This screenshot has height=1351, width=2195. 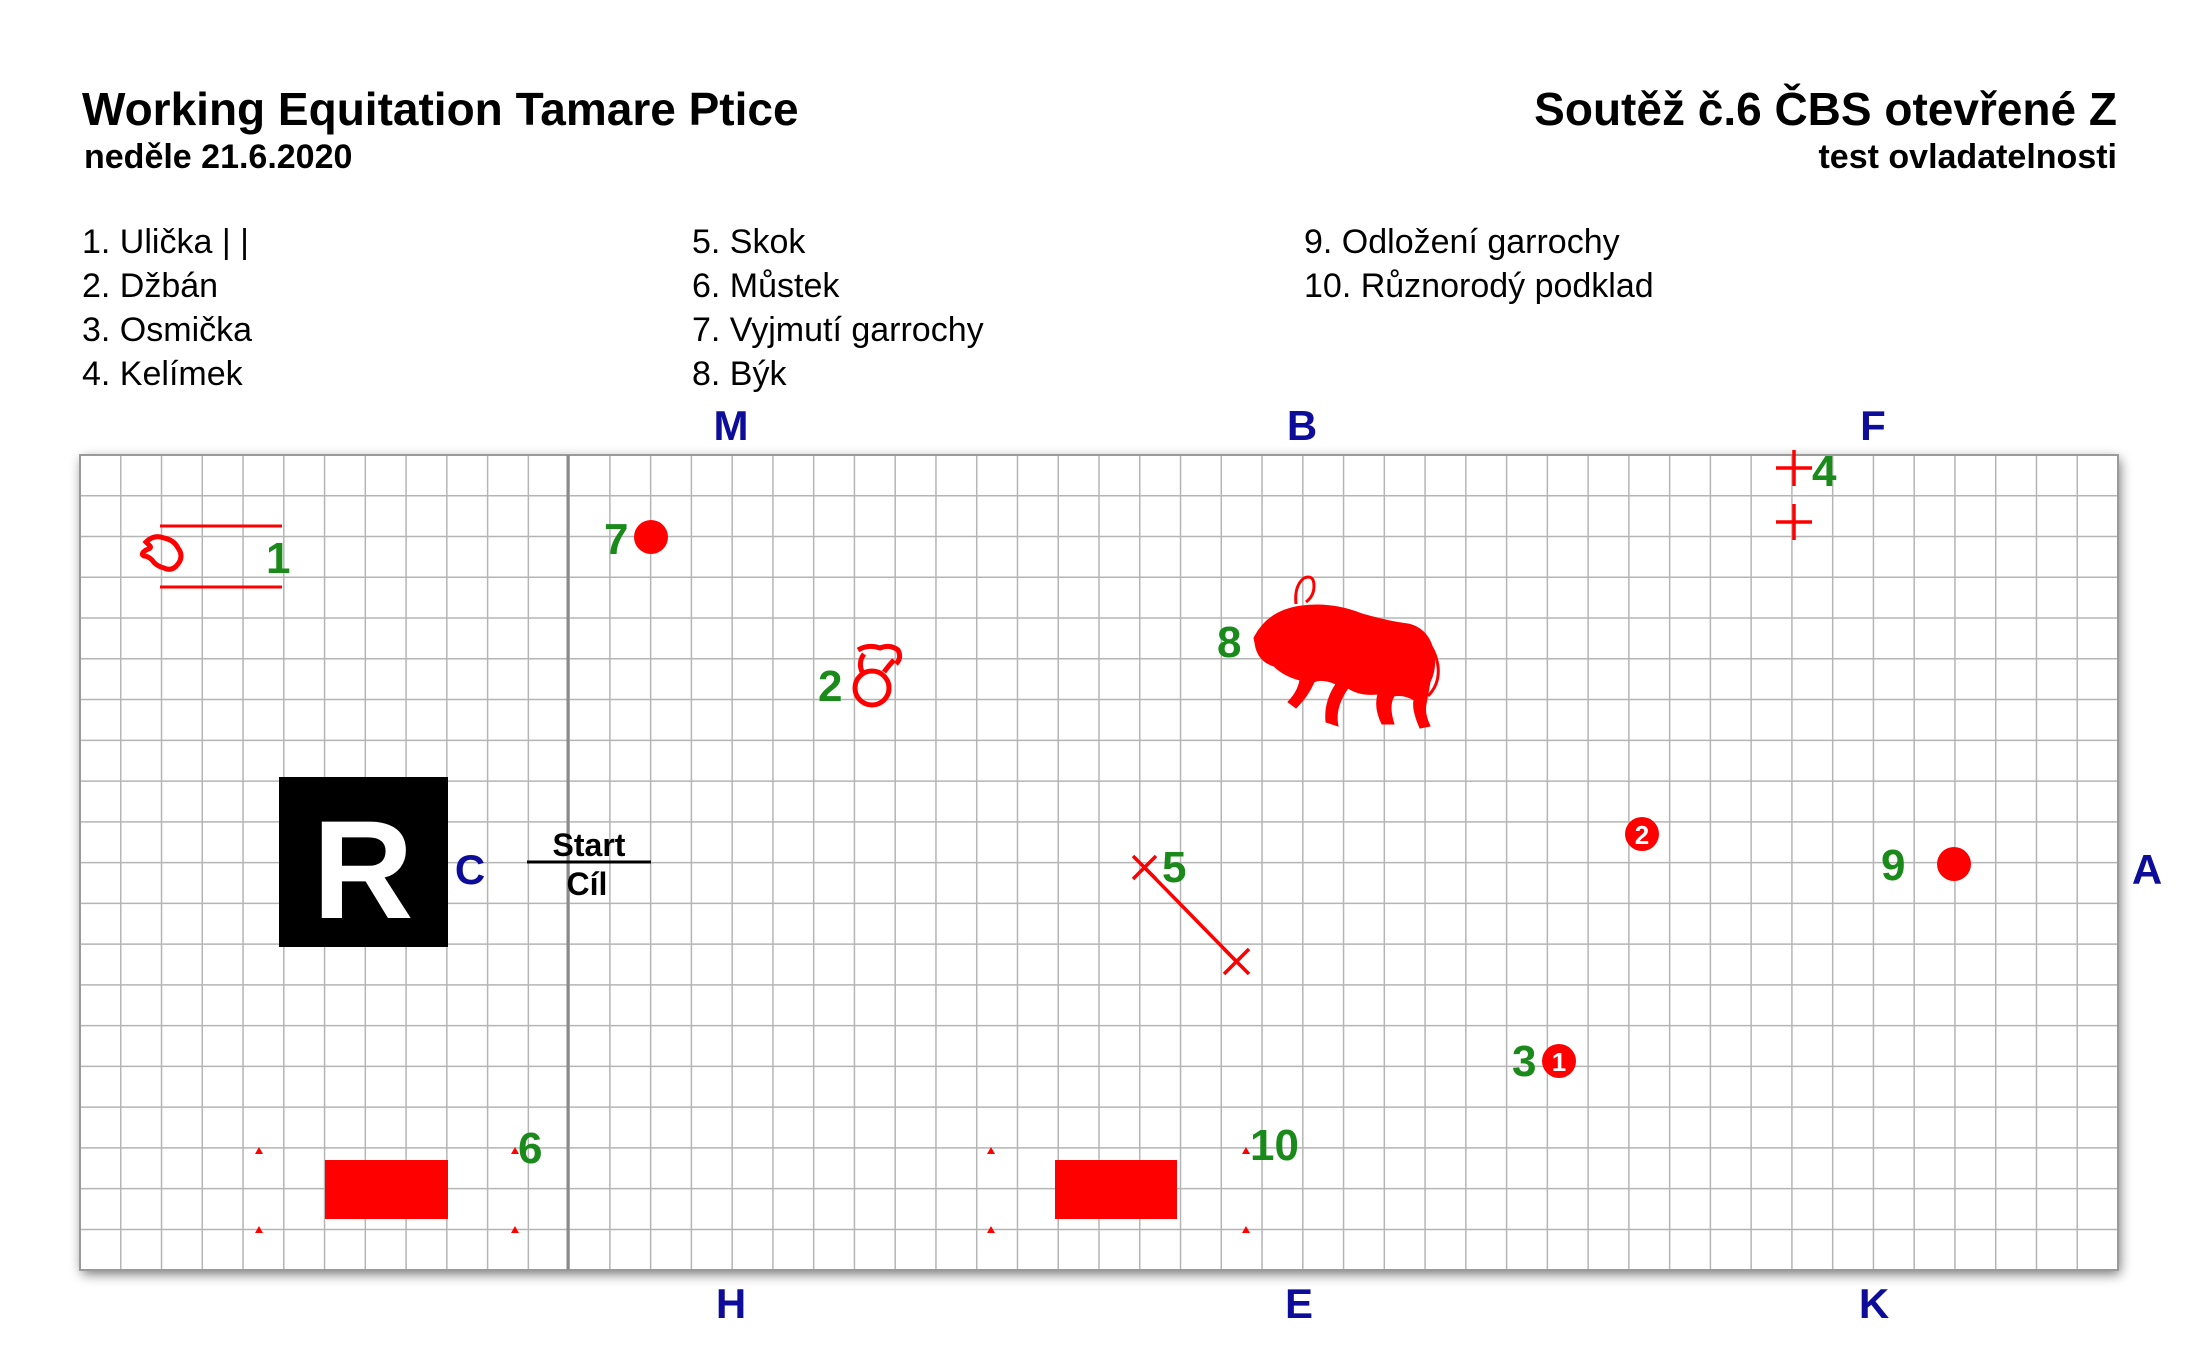 I want to click on obstacle-number-10: 10, so click(x=1274, y=1145).